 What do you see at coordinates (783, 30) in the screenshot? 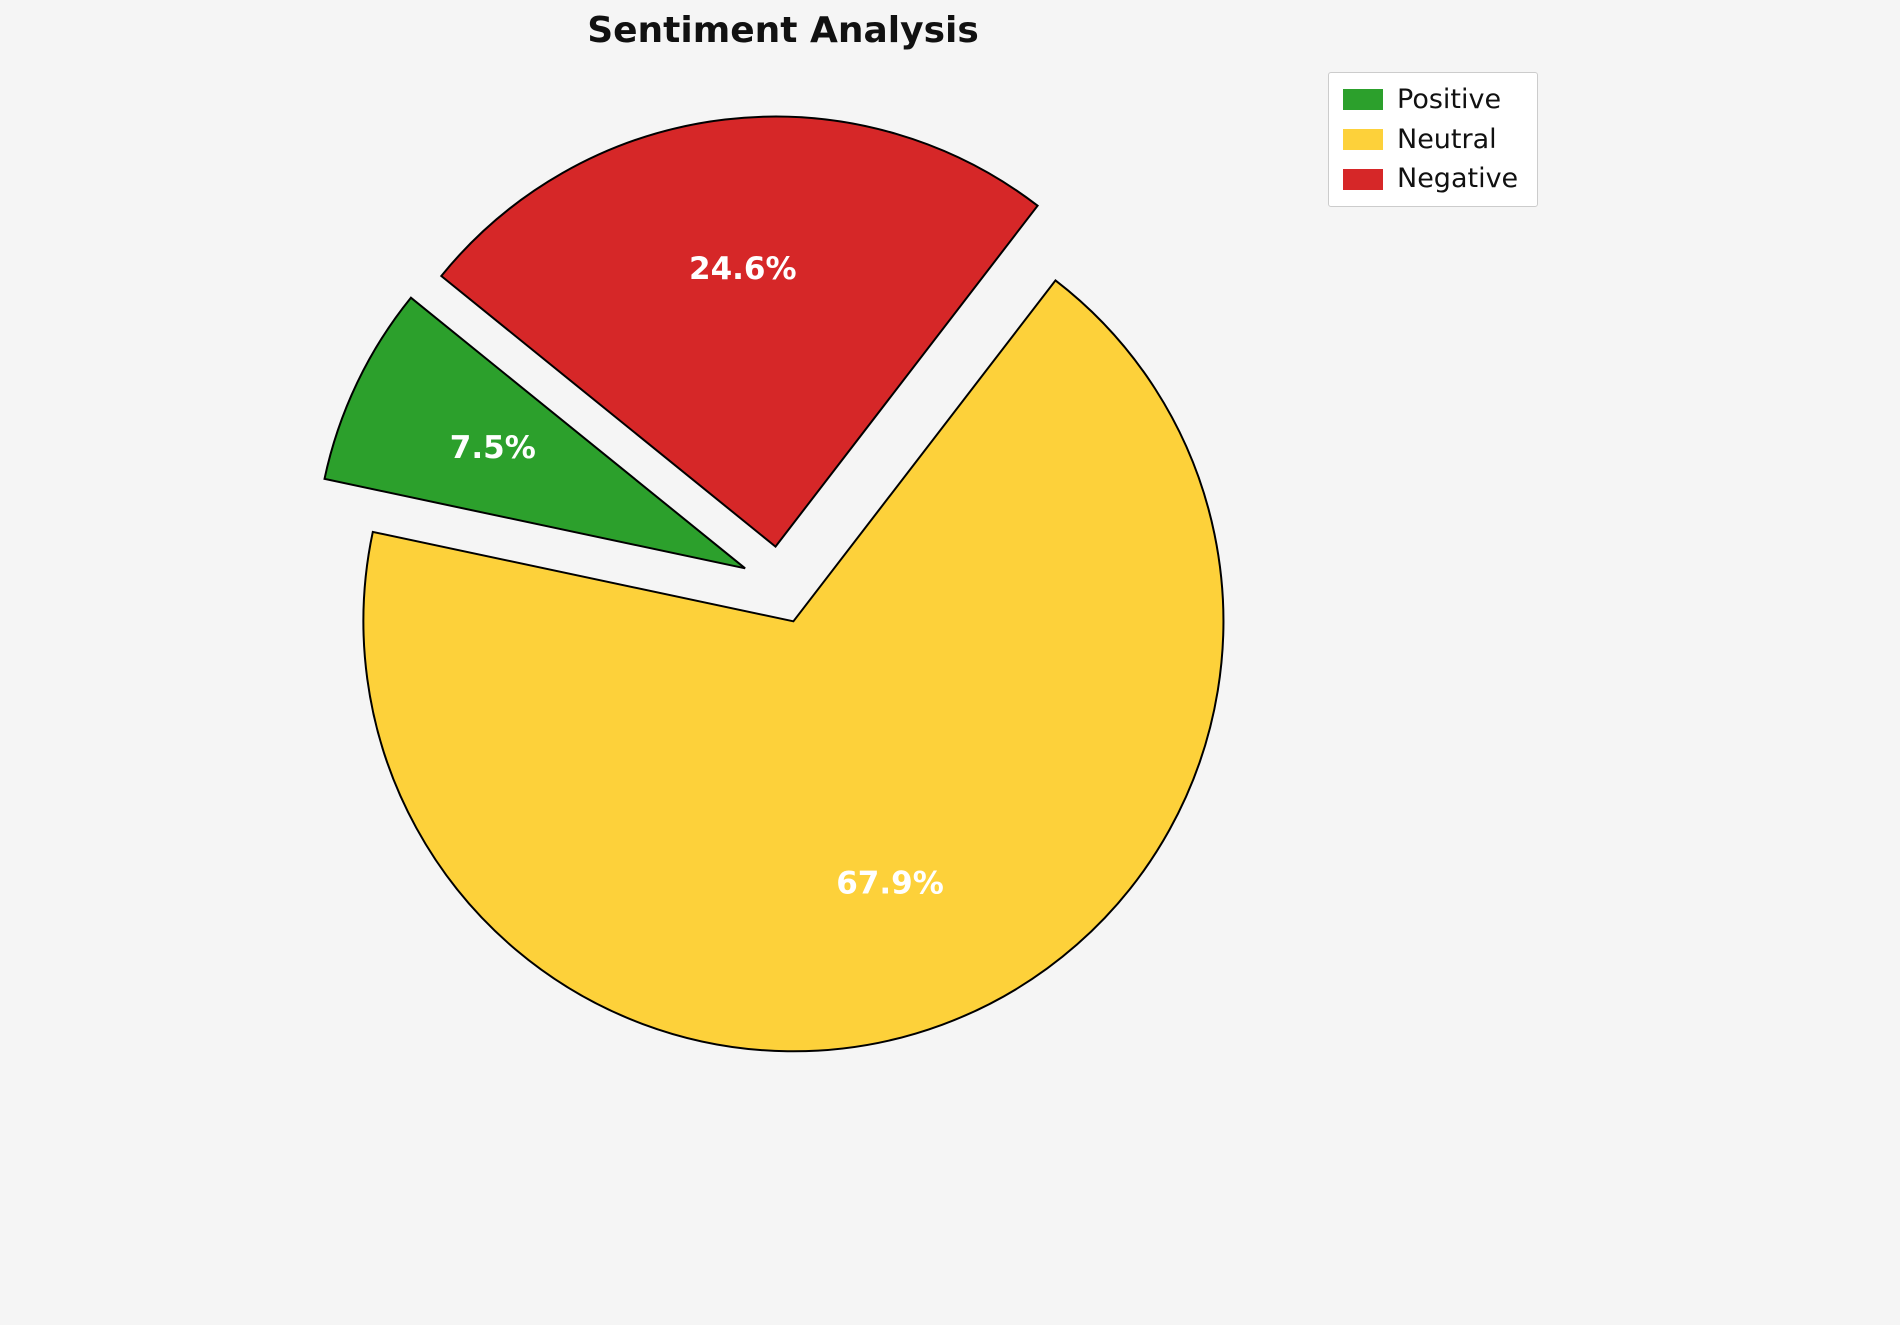
I see `chart-title: Sentiment Analysis` at bounding box center [783, 30].